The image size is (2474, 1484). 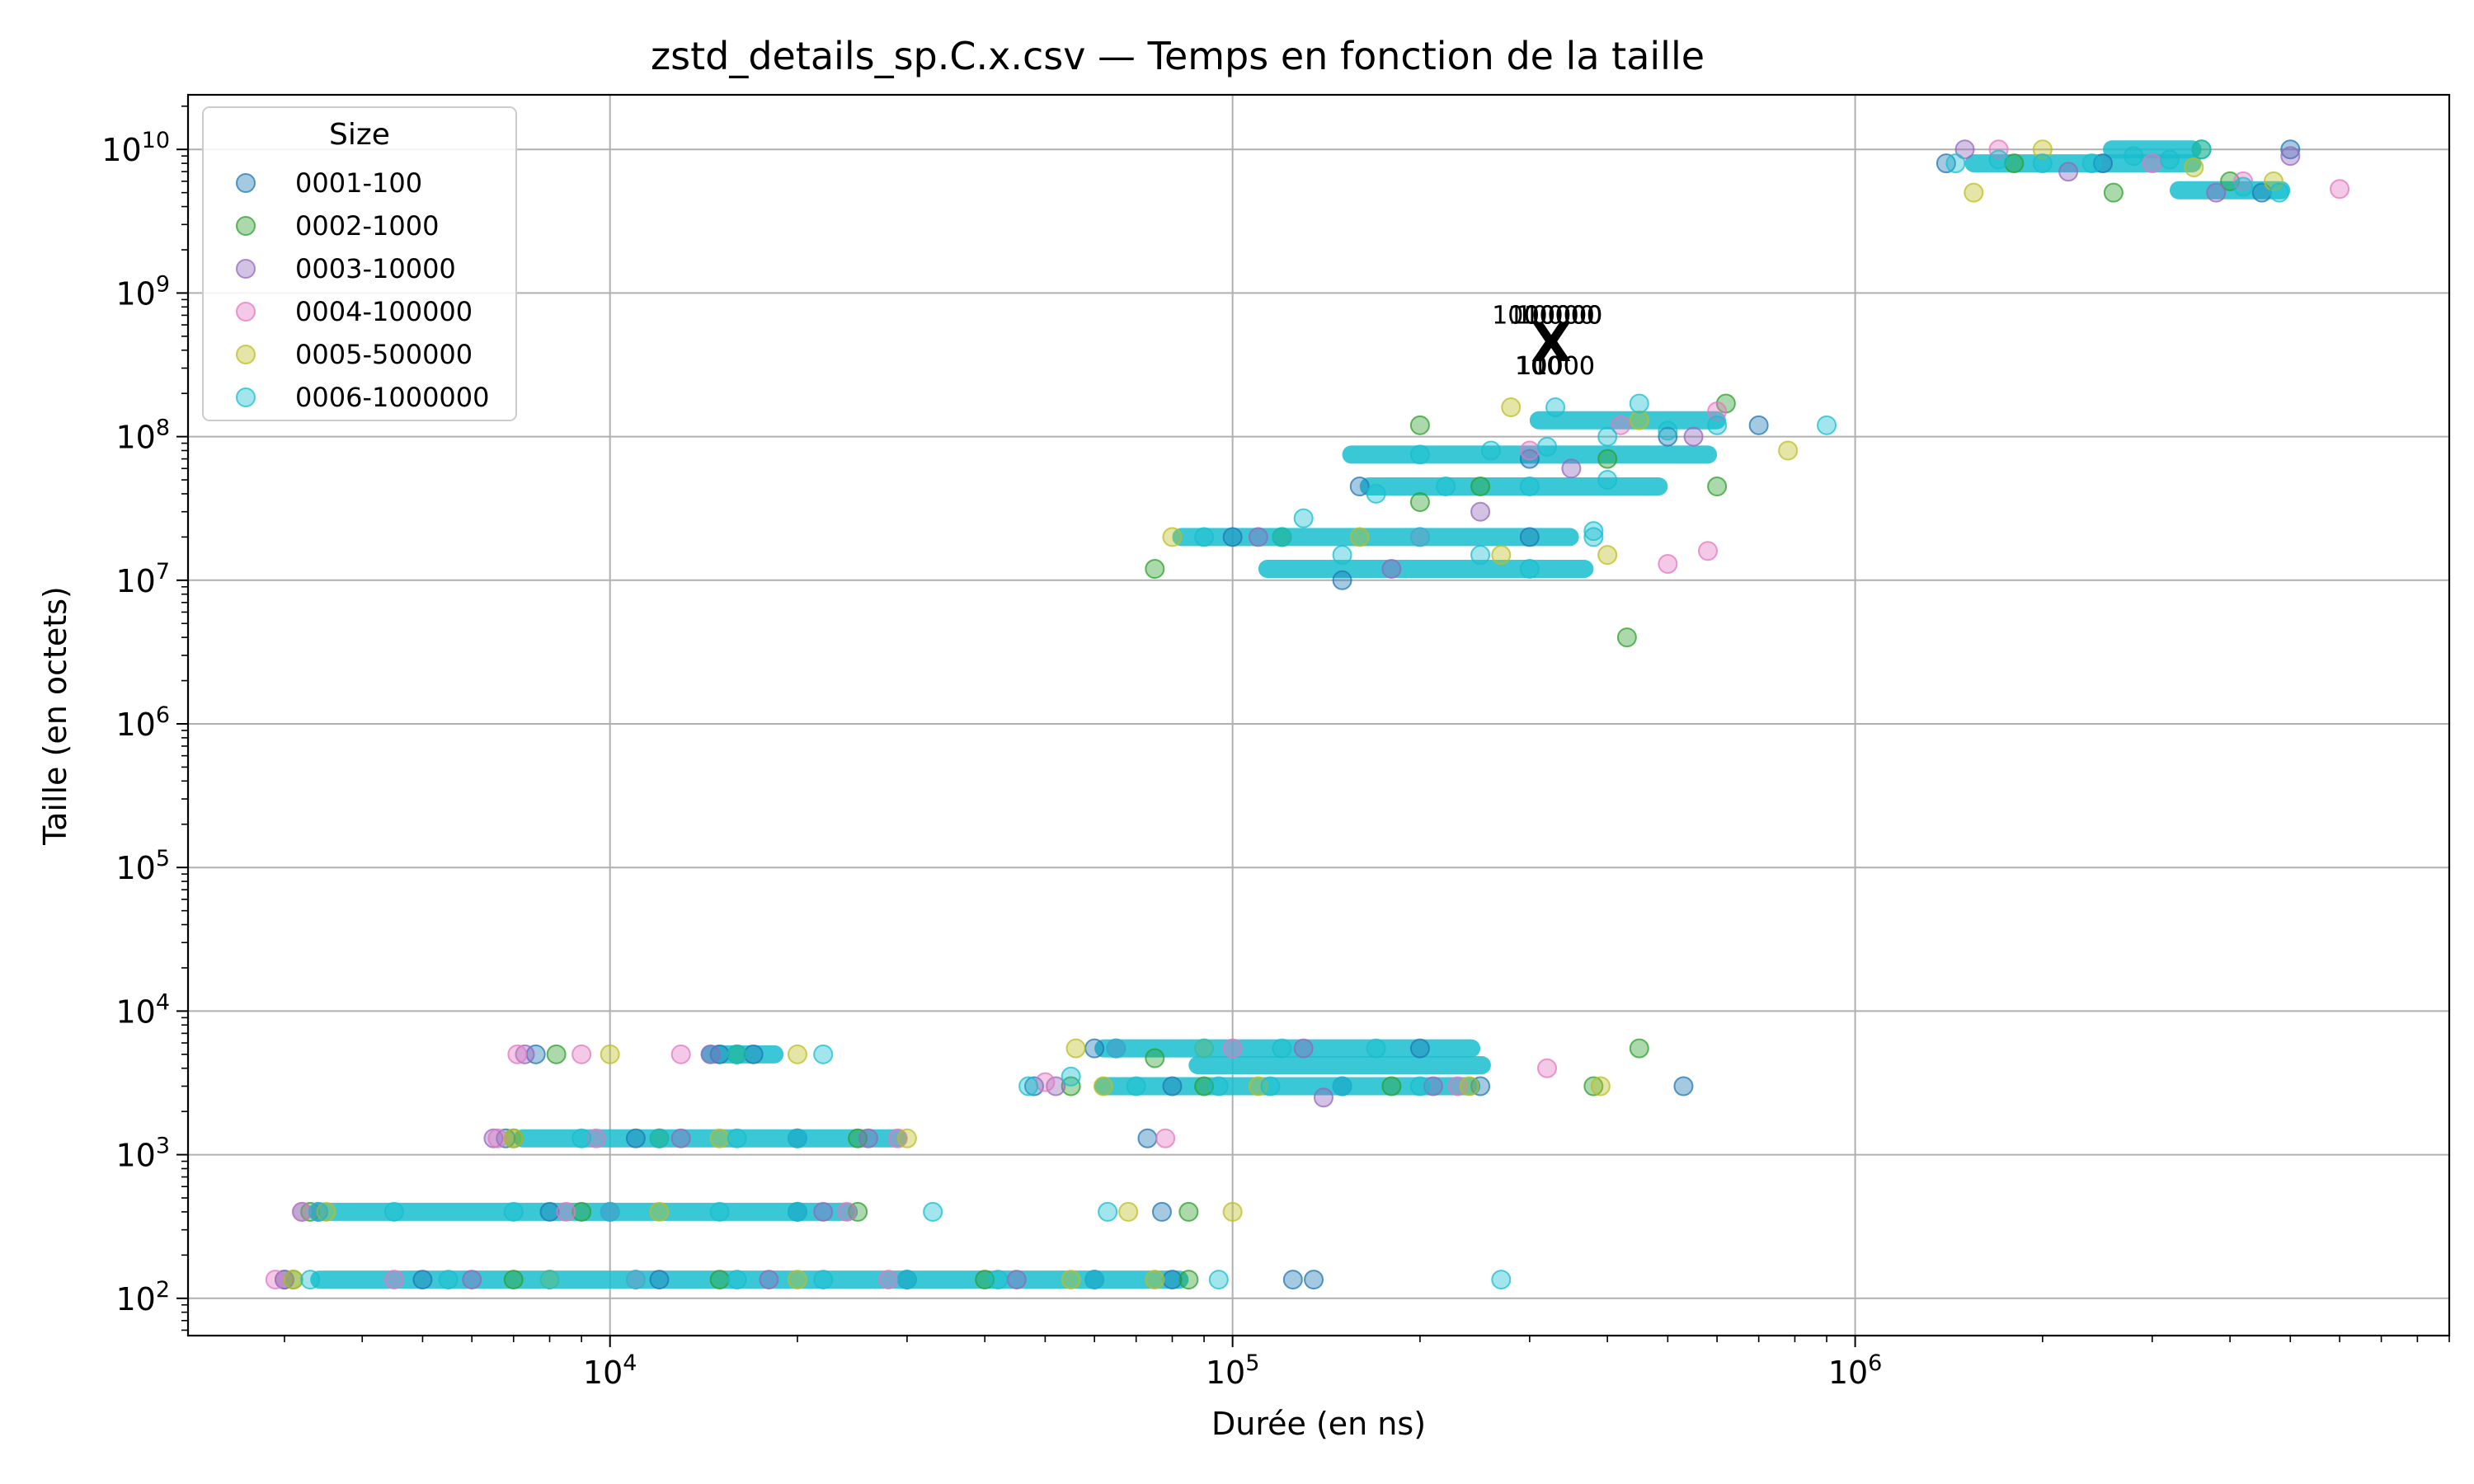 I want to click on y-tick-label: 109, so click(x=142, y=291).